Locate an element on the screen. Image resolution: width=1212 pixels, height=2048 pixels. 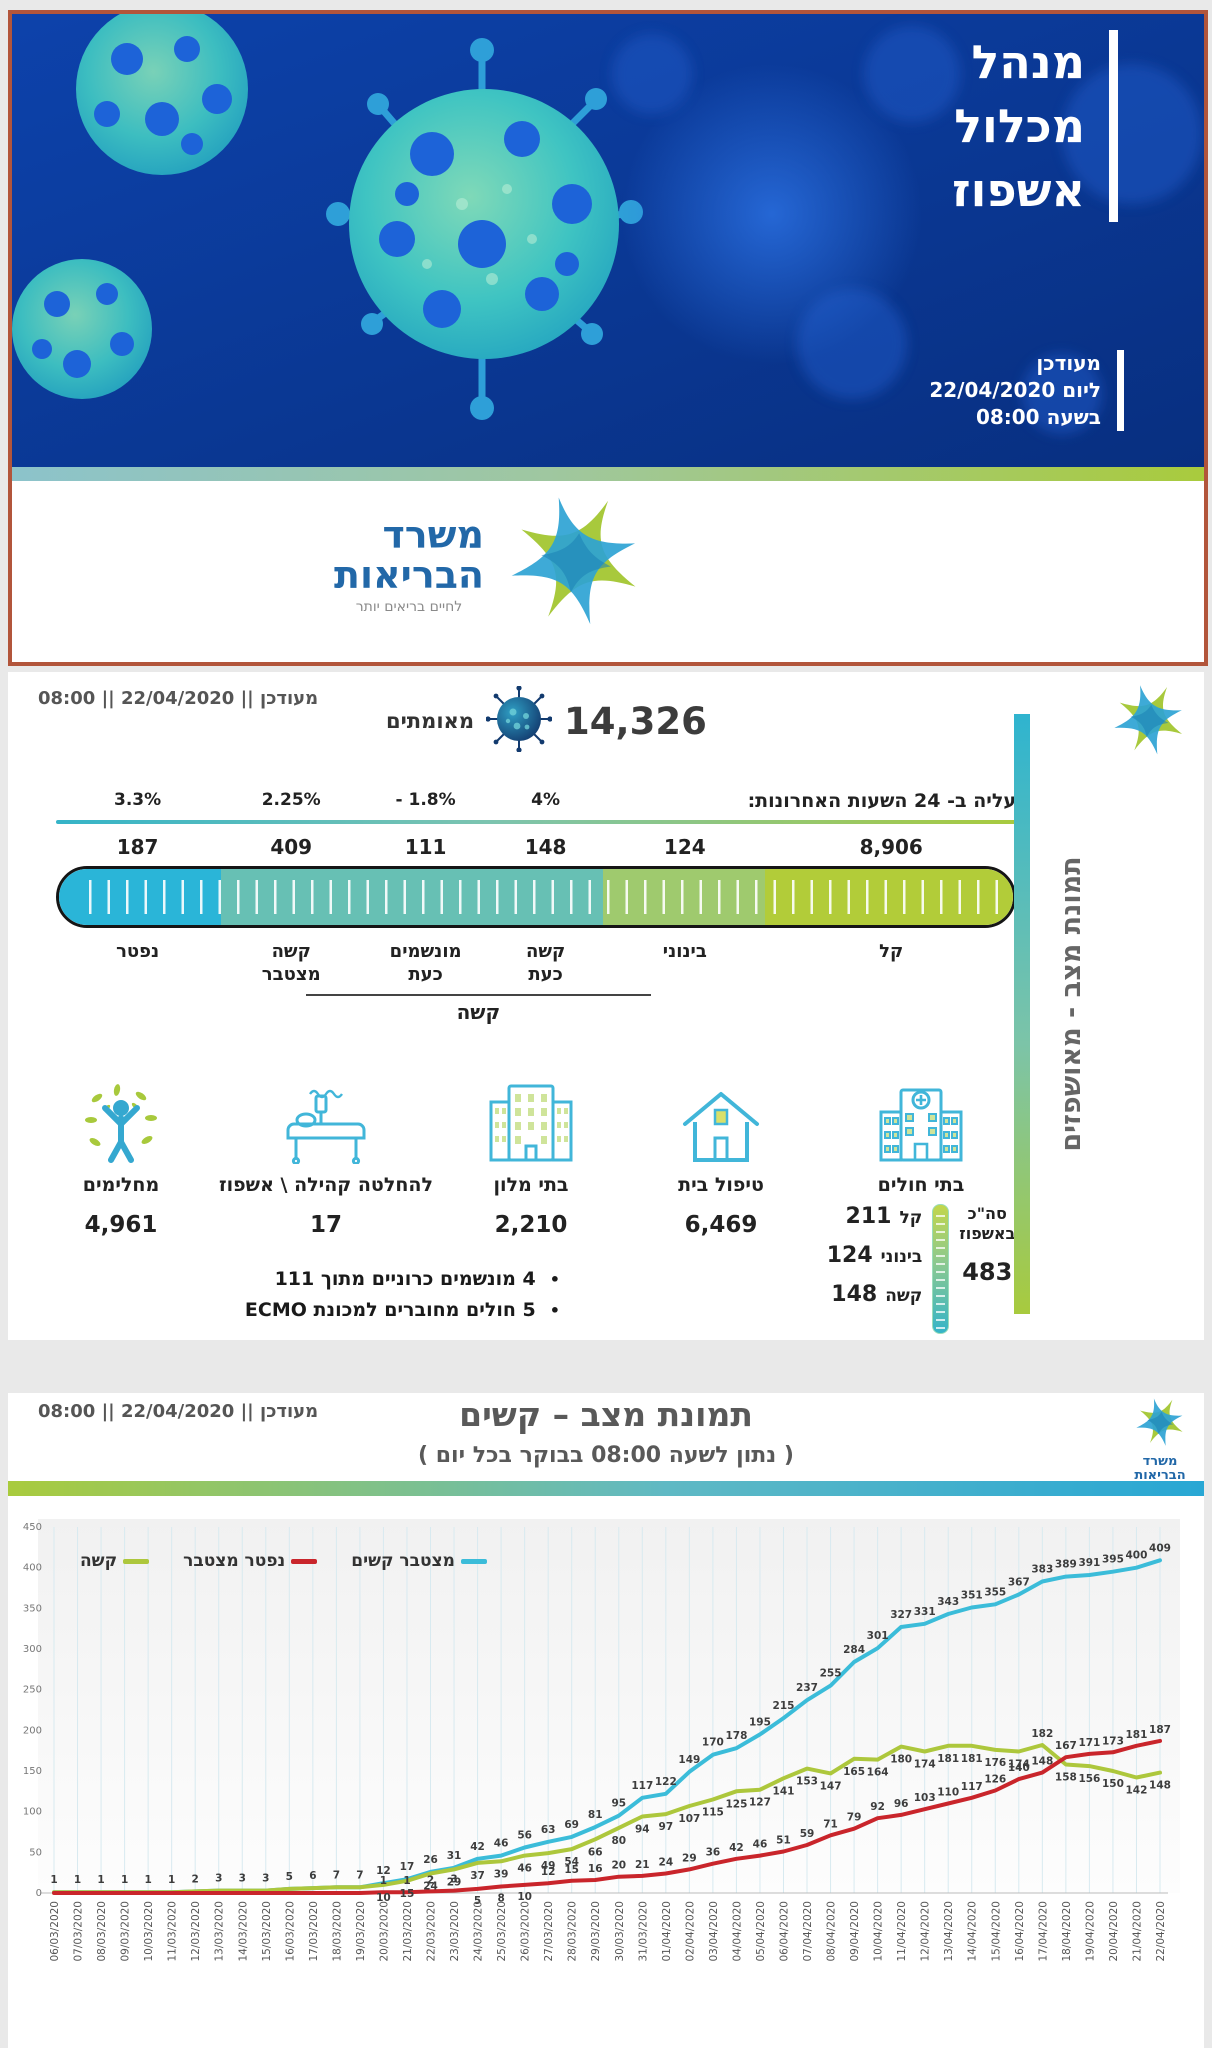
svg-text: 170 is located at coordinates (713, 1743).